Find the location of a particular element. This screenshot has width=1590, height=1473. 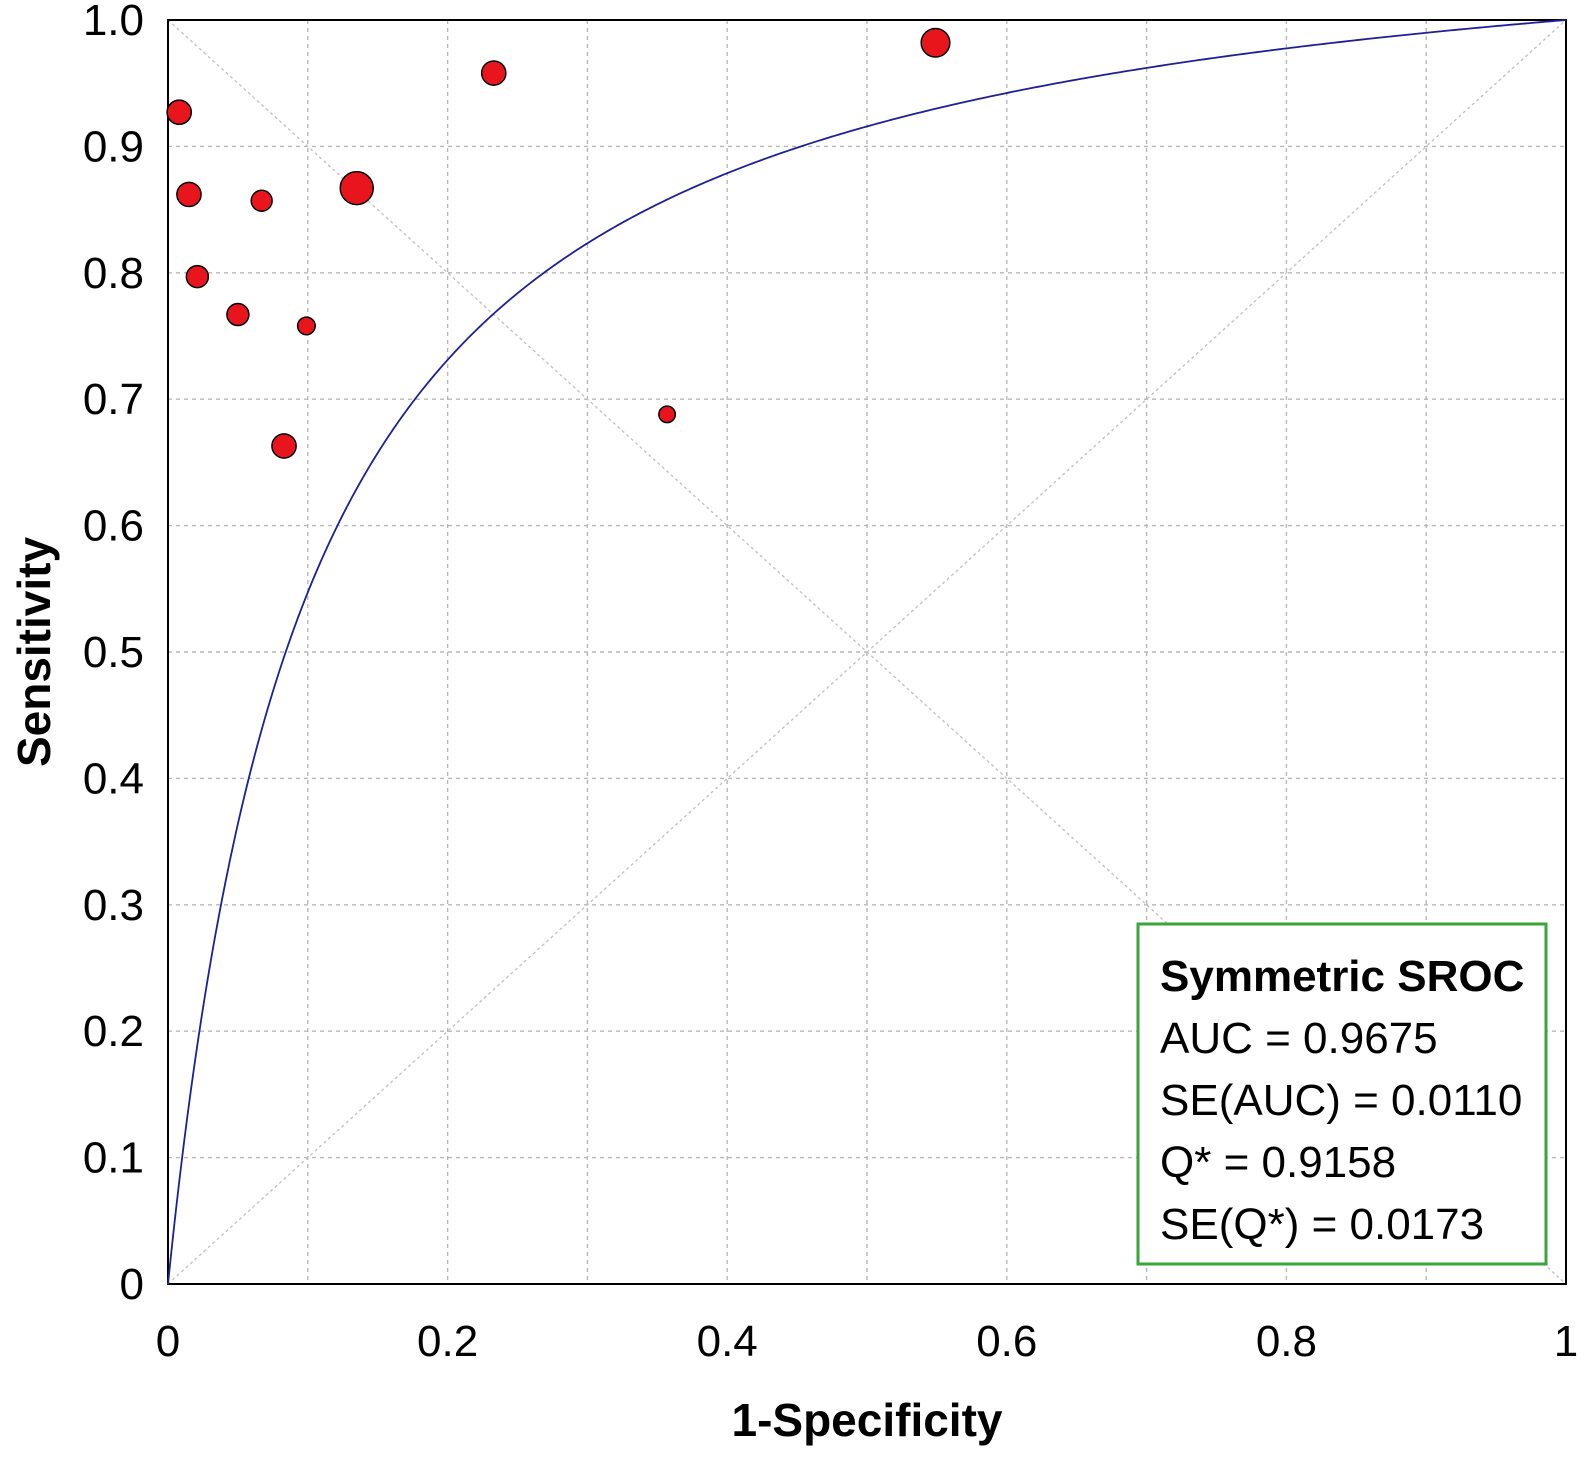

y-tick-labels: 0 0.1 0.2 0.3 0.4 0.5 0.6 0.7 0.8 0.9 1.0 is located at coordinates (113, 654).